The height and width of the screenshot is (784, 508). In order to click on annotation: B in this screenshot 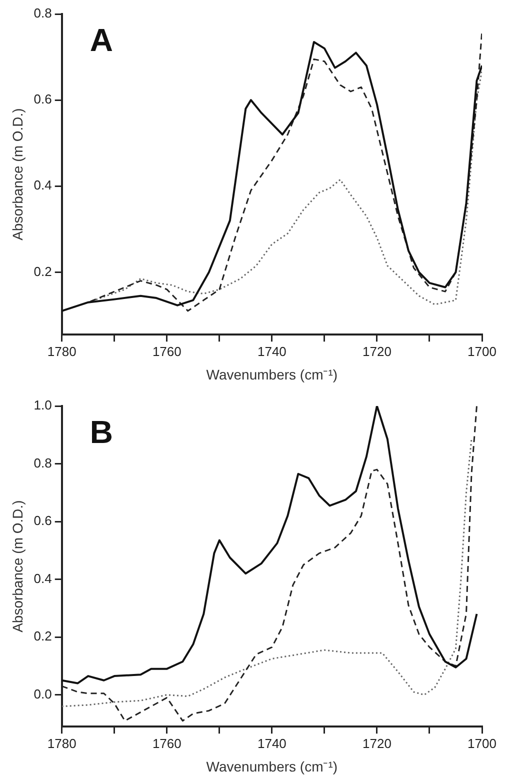, I will do `click(101, 432)`.